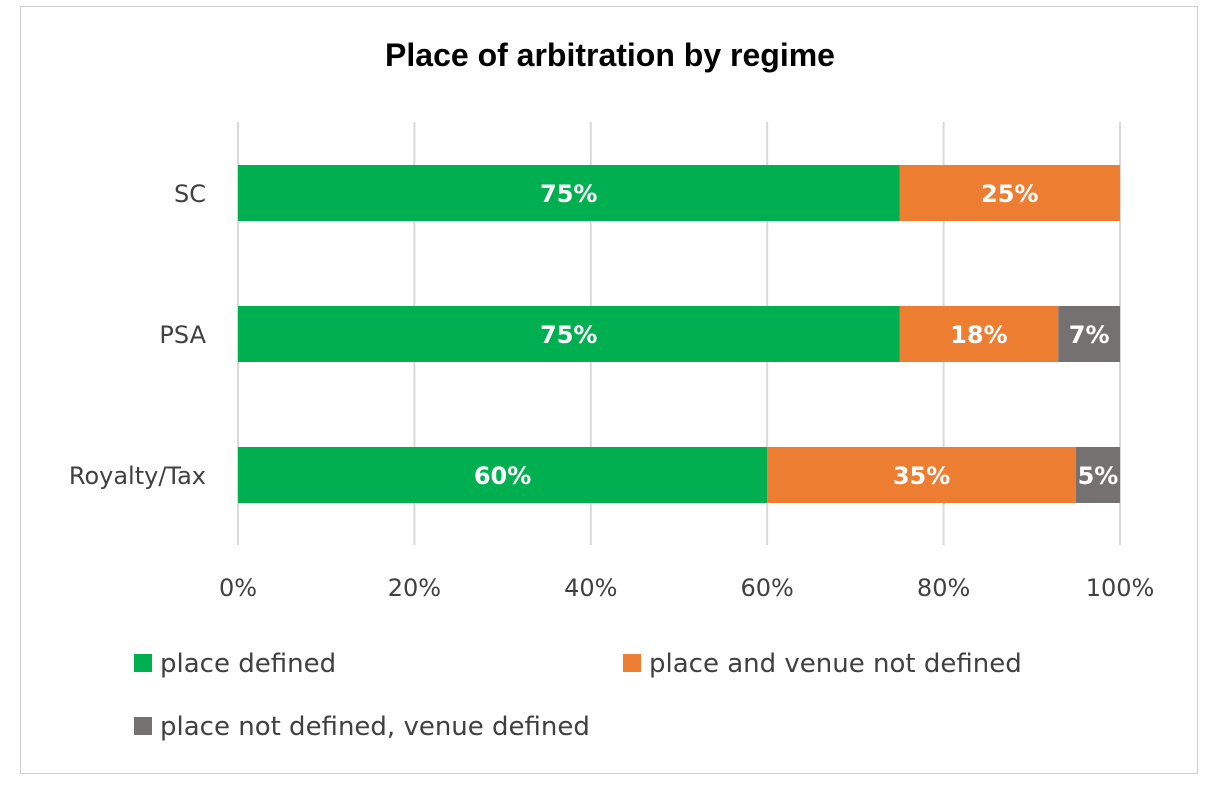 Image resolution: width=1210 pixels, height=788 pixels. Describe the element at coordinates (943, 588) in the screenshot. I see `x-tick-label-4: 80%` at that location.